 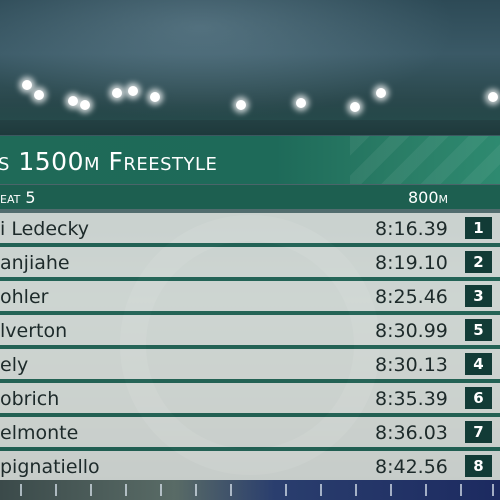 What do you see at coordinates (250, 466) in the screenshot?
I see `result-row: pignatiello 8:42.56 8` at bounding box center [250, 466].